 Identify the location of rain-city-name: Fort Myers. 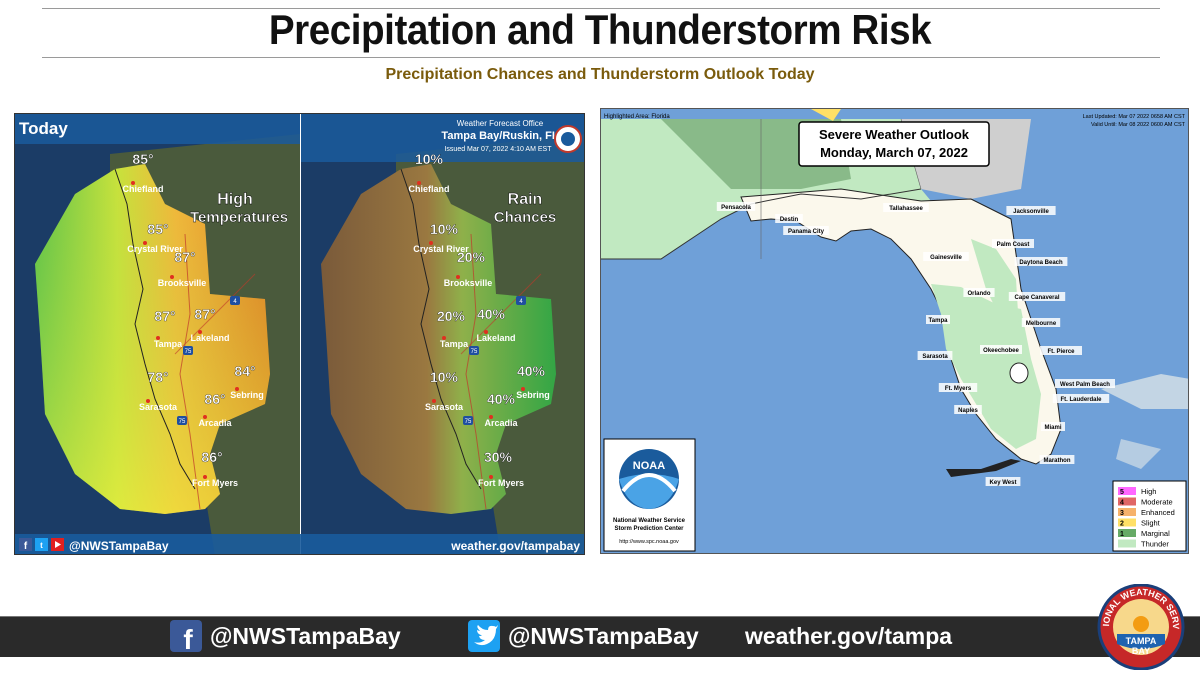
(501, 483).